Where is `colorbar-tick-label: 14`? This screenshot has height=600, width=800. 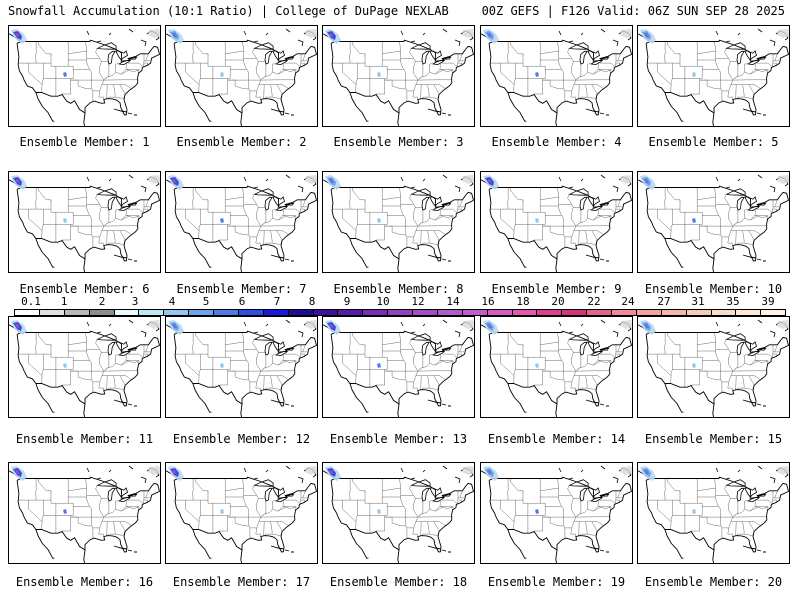
colorbar-tick-label: 14 is located at coordinates (453, 301).